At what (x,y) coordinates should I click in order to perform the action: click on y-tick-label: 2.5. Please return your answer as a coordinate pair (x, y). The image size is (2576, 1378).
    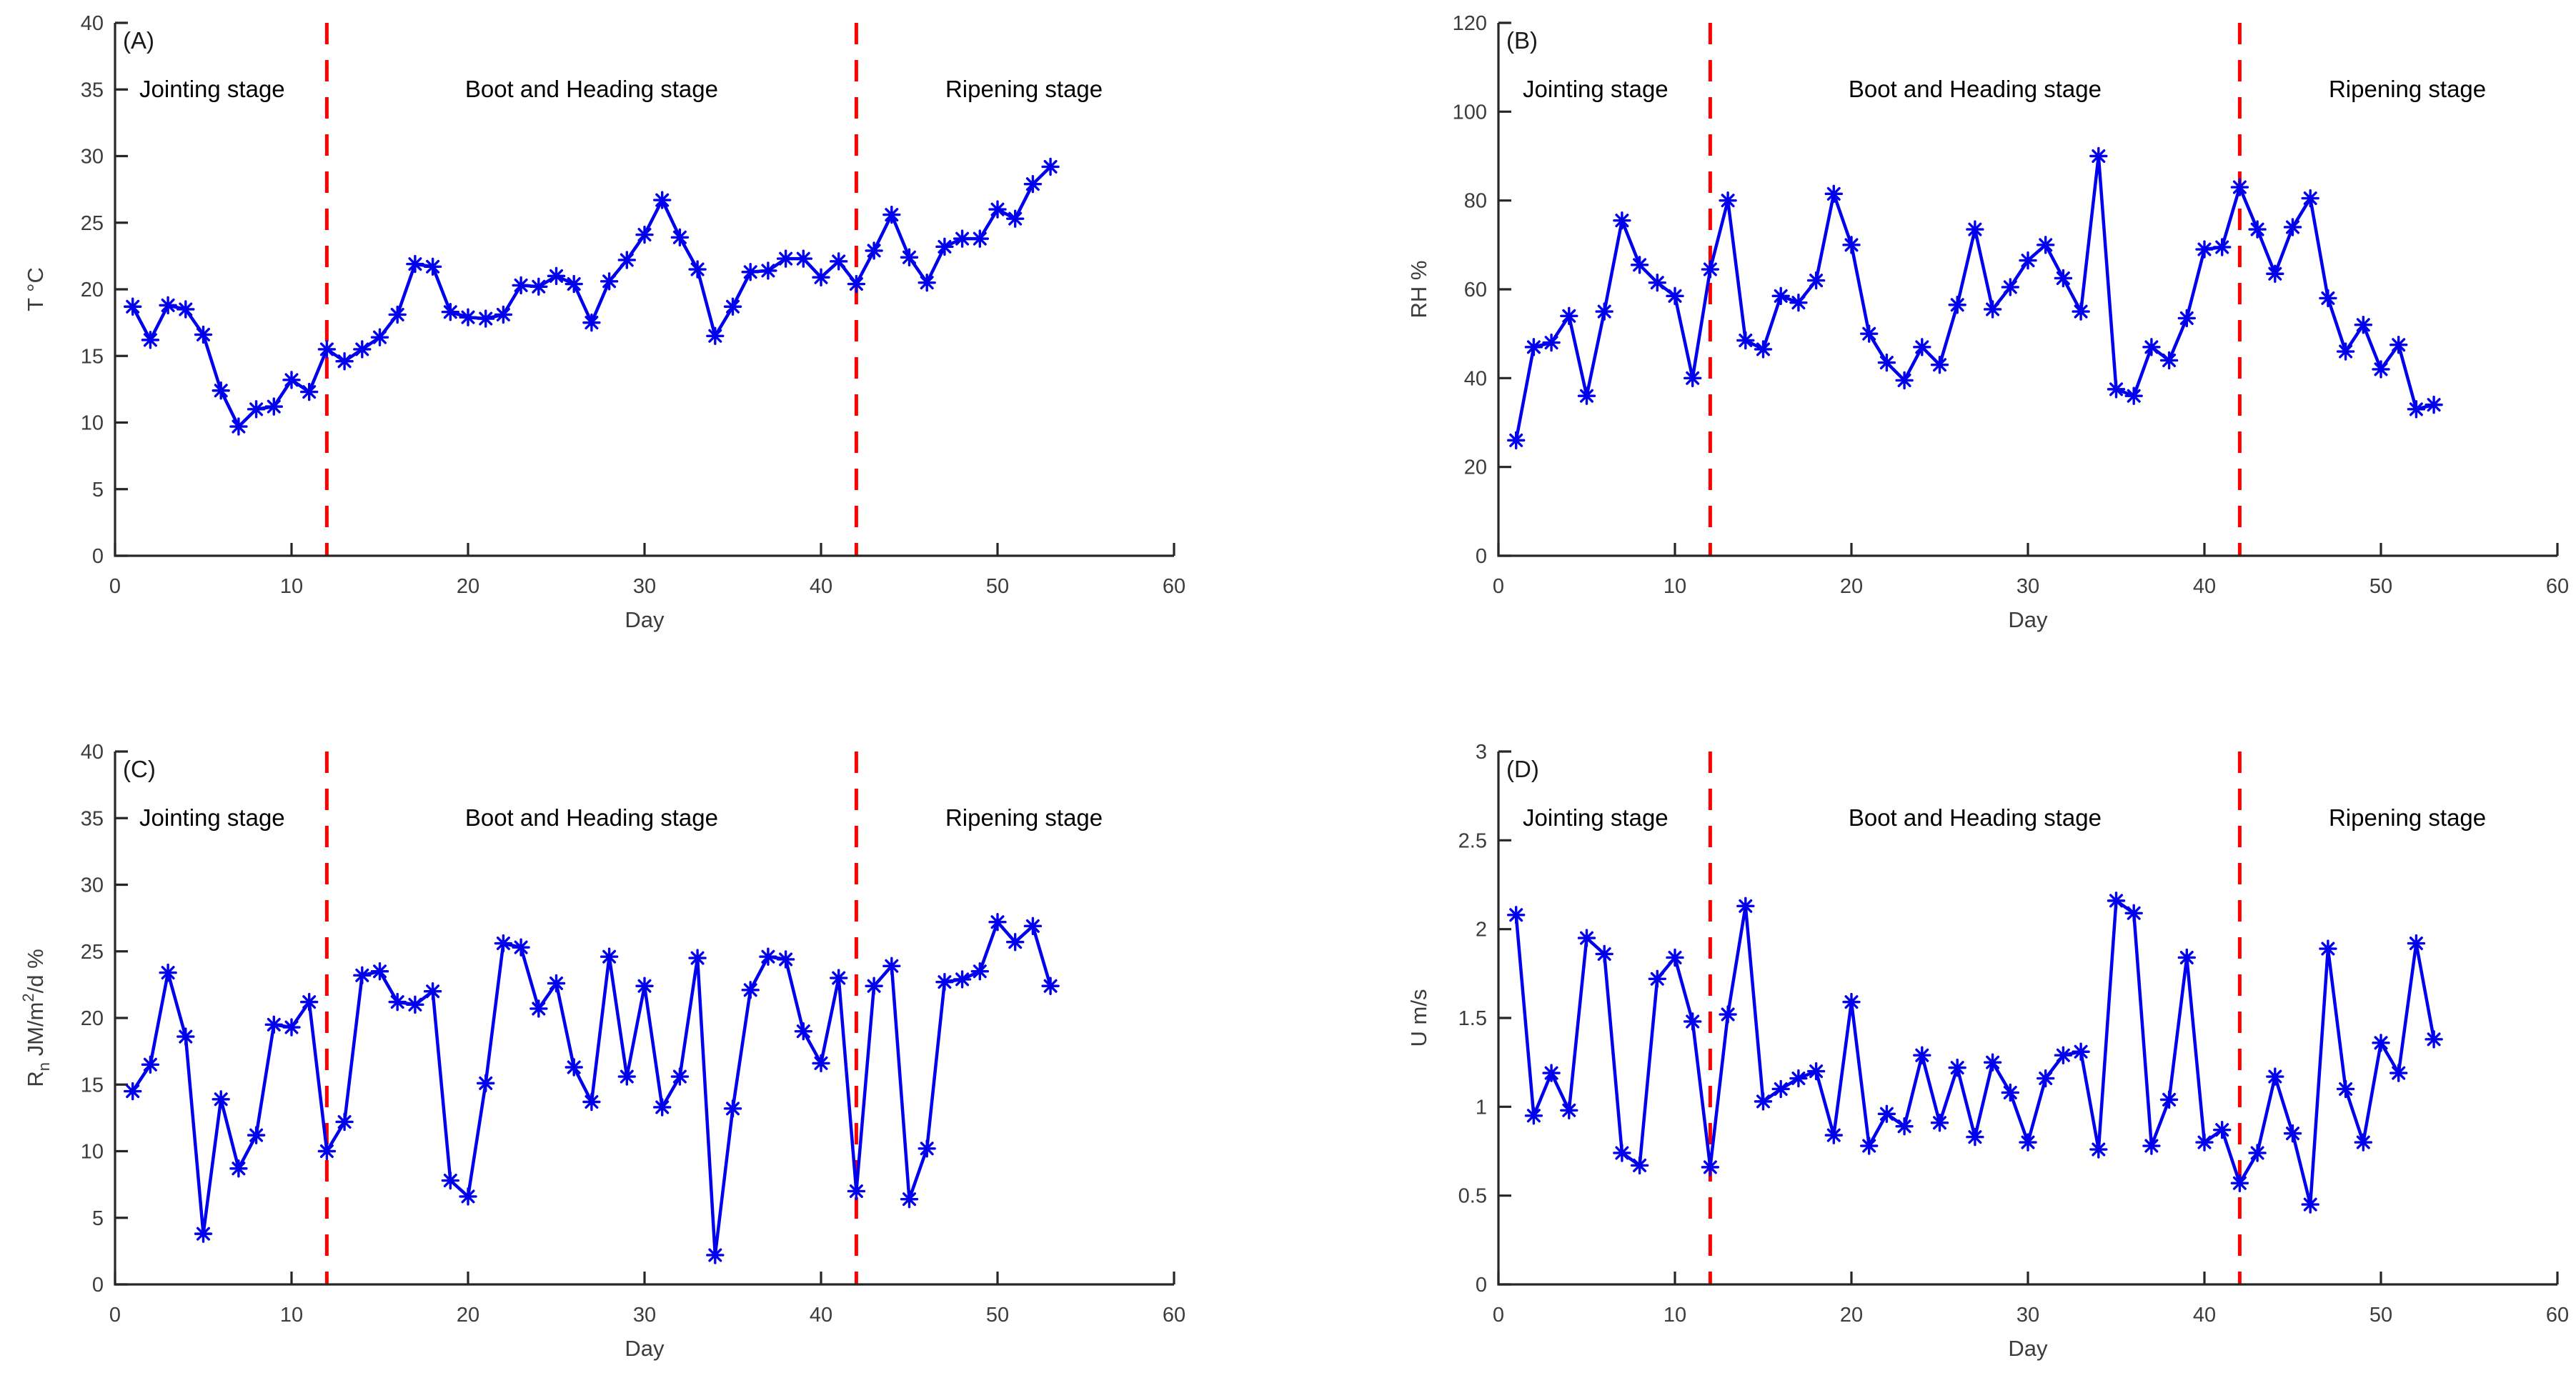
    Looking at the image, I should click on (1472, 840).